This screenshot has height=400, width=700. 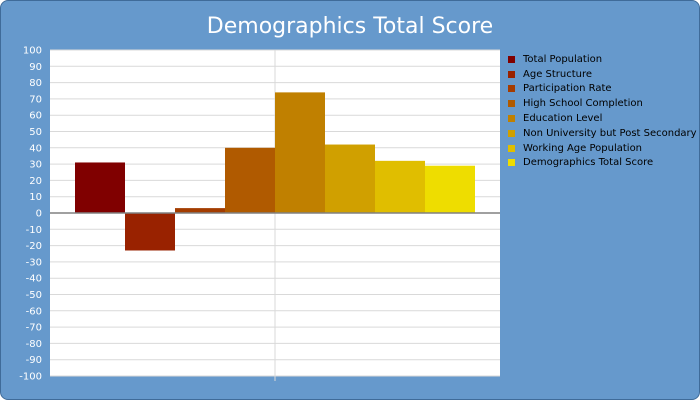 What do you see at coordinates (34, 230) in the screenshot?
I see `y-tick-label: -10` at bounding box center [34, 230].